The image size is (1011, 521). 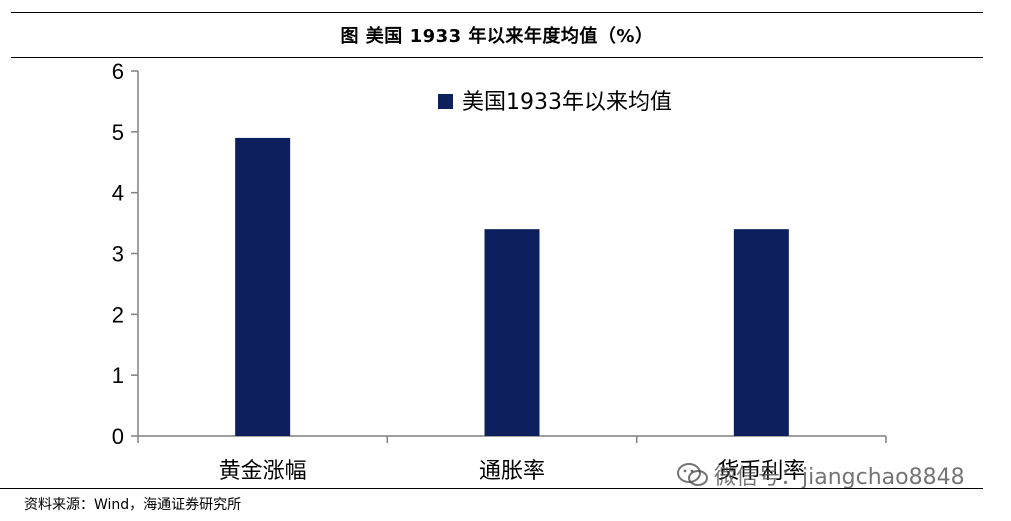 What do you see at coordinates (445, 101) in the screenshot?
I see `legend-swatch` at bounding box center [445, 101].